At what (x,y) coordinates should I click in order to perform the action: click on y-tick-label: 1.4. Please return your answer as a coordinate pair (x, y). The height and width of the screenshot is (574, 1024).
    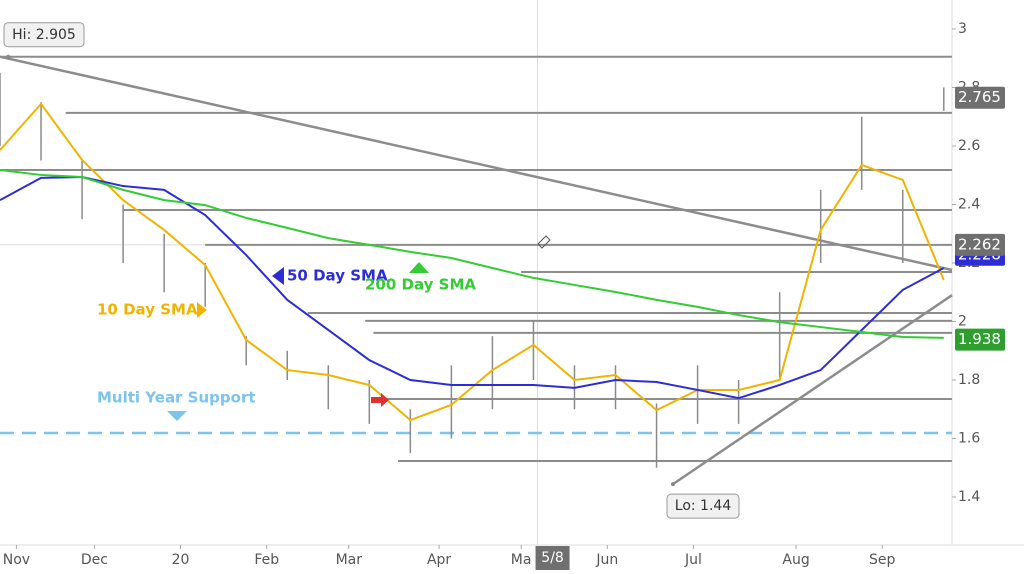
    Looking at the image, I should click on (969, 497).